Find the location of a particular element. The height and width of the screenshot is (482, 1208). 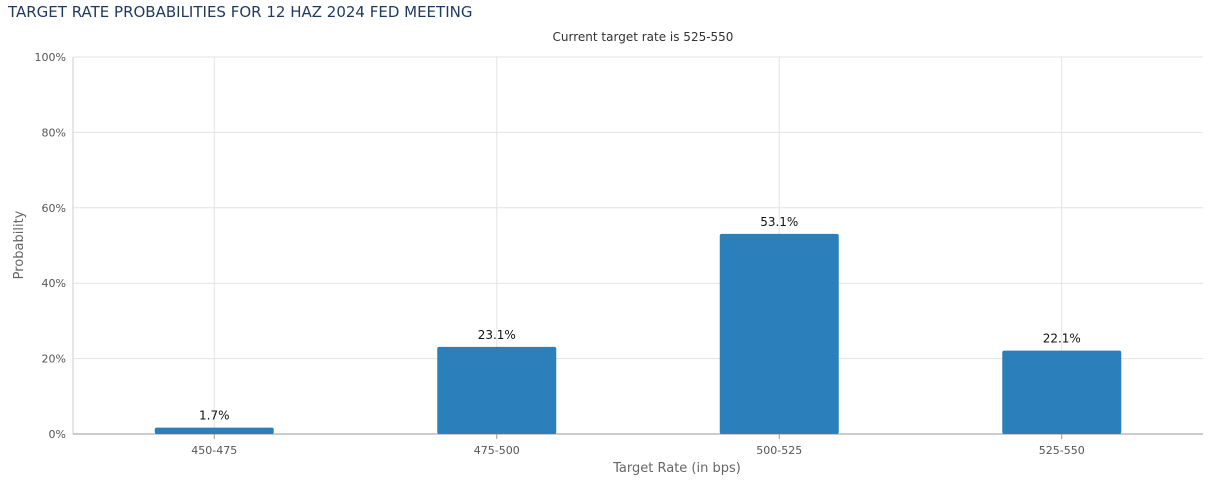

y-tick-label: 100% is located at coordinates (50, 57).